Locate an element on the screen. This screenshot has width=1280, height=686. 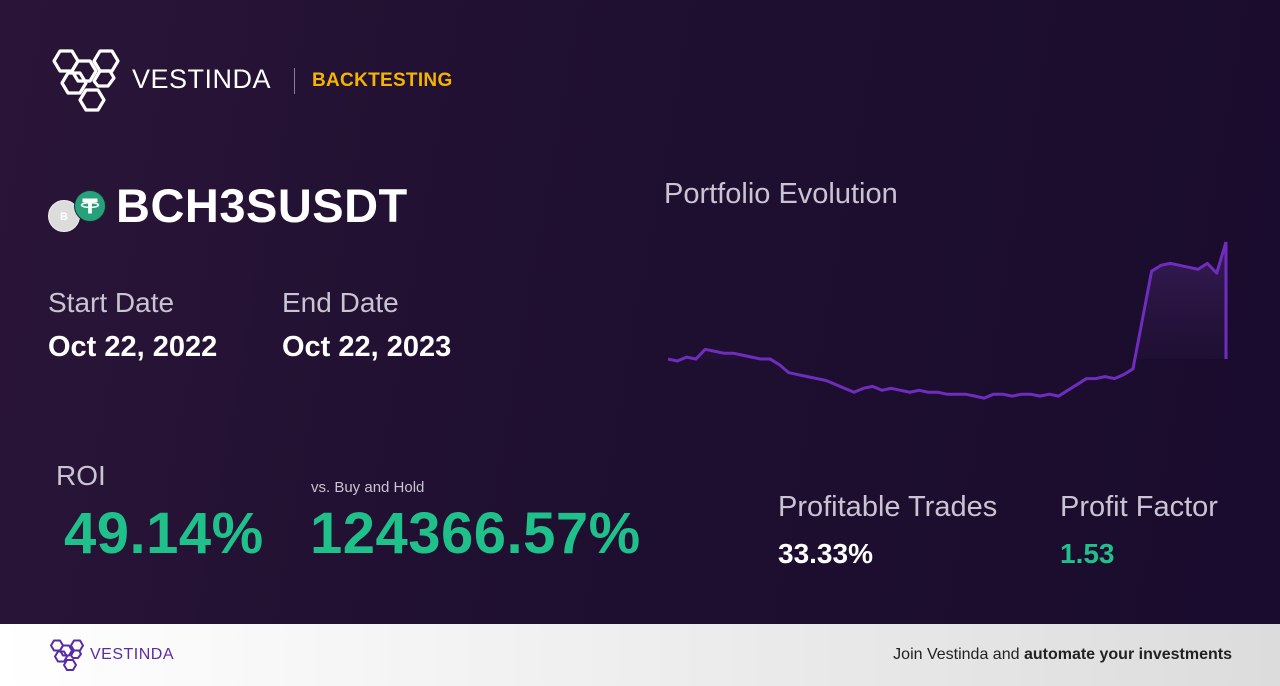
profitable-trades-value: 33.33% is located at coordinates (825, 553).